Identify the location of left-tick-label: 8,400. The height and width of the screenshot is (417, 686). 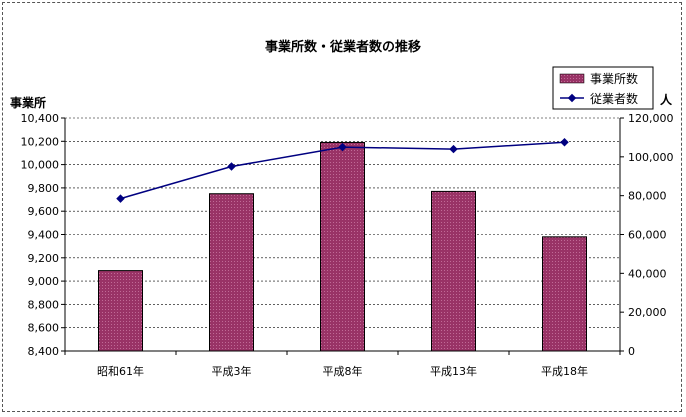
(44, 351).